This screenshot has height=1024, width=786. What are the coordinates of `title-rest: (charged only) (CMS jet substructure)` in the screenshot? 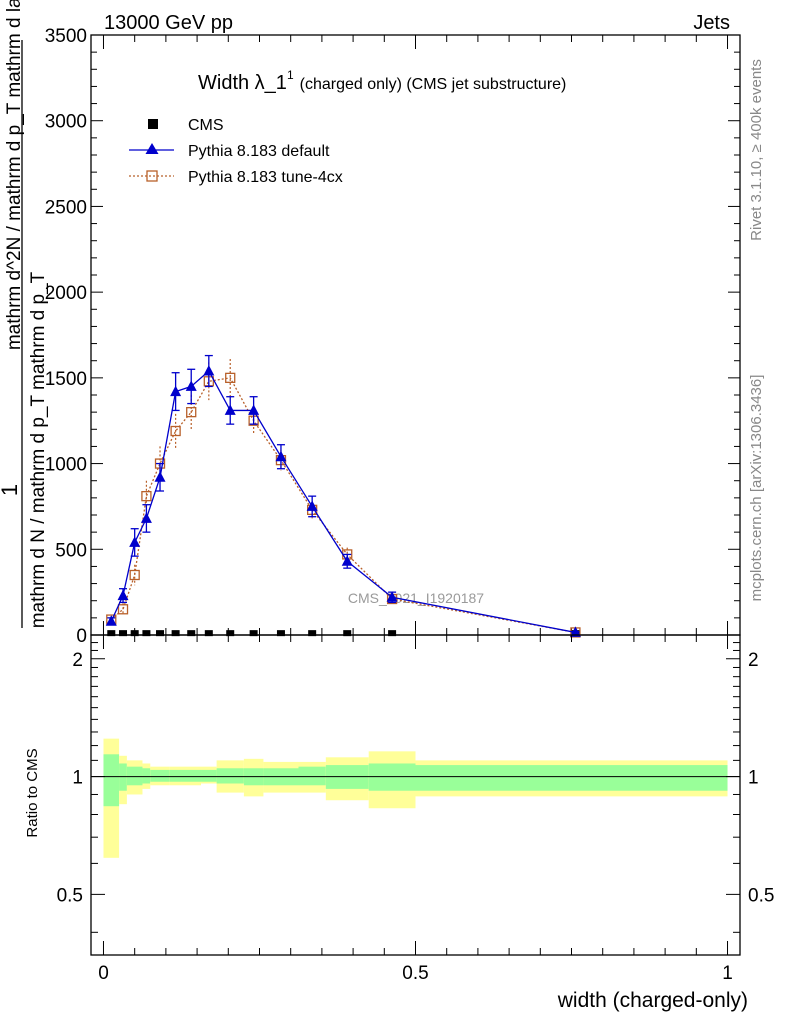 It's located at (433, 84).